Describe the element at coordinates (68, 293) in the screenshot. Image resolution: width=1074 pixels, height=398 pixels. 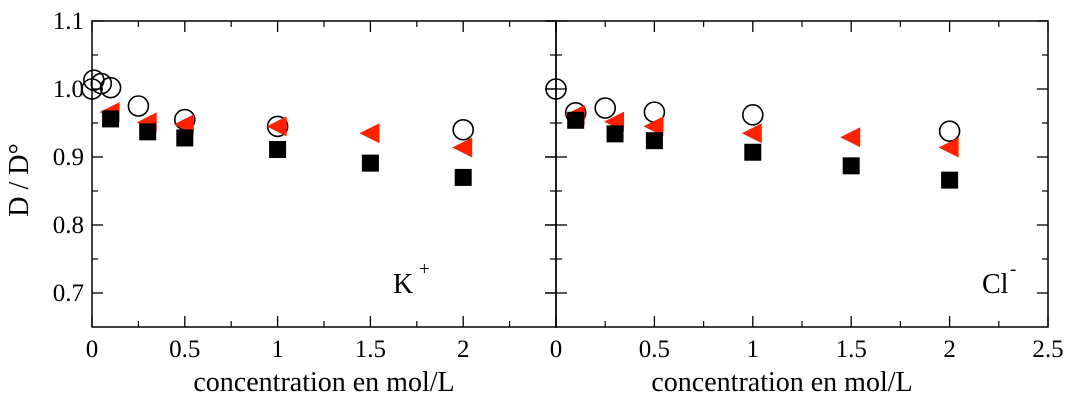
I see `y-tick-label: 0.7` at that location.